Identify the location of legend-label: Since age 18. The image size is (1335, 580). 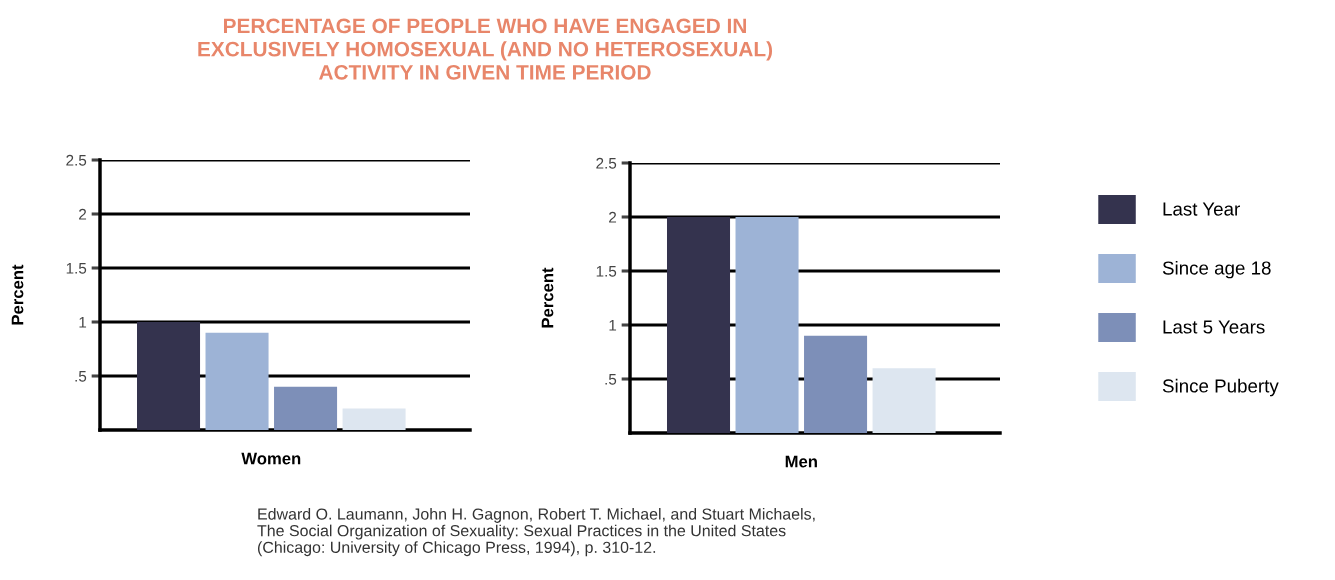
(1216, 269).